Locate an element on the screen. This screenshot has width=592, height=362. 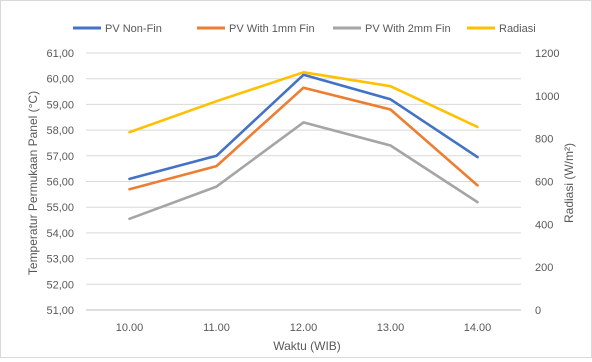
legend-label: PV With 2mm Fin is located at coordinates (408, 29).